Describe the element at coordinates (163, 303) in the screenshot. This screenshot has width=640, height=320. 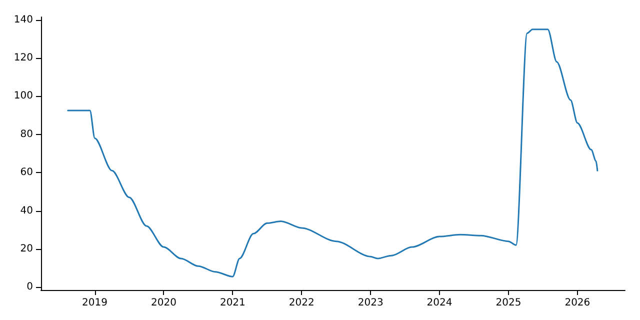
I see `x-tick-label: 2020` at that location.